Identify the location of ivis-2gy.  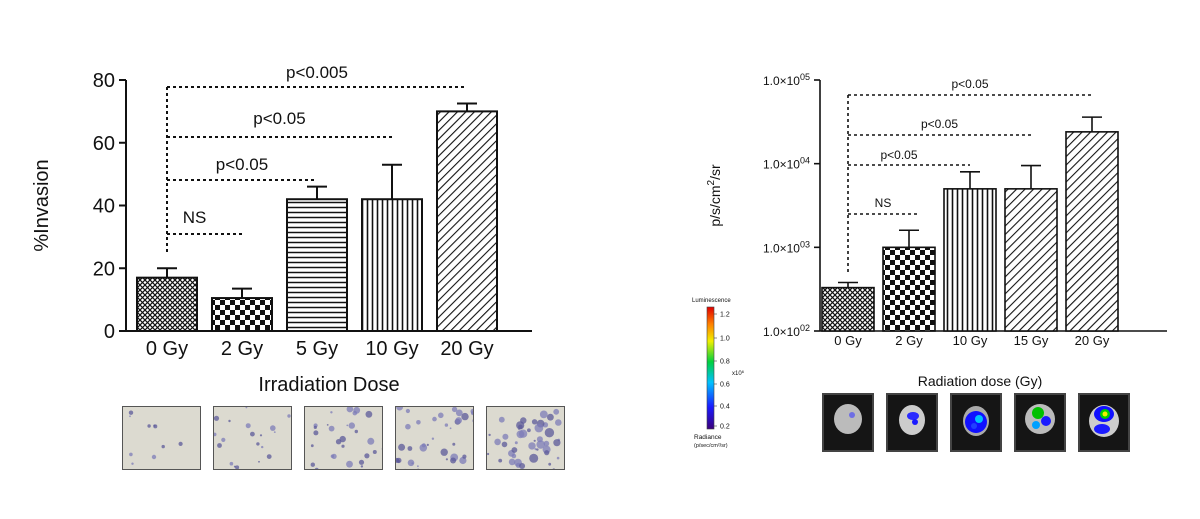
(912, 422).